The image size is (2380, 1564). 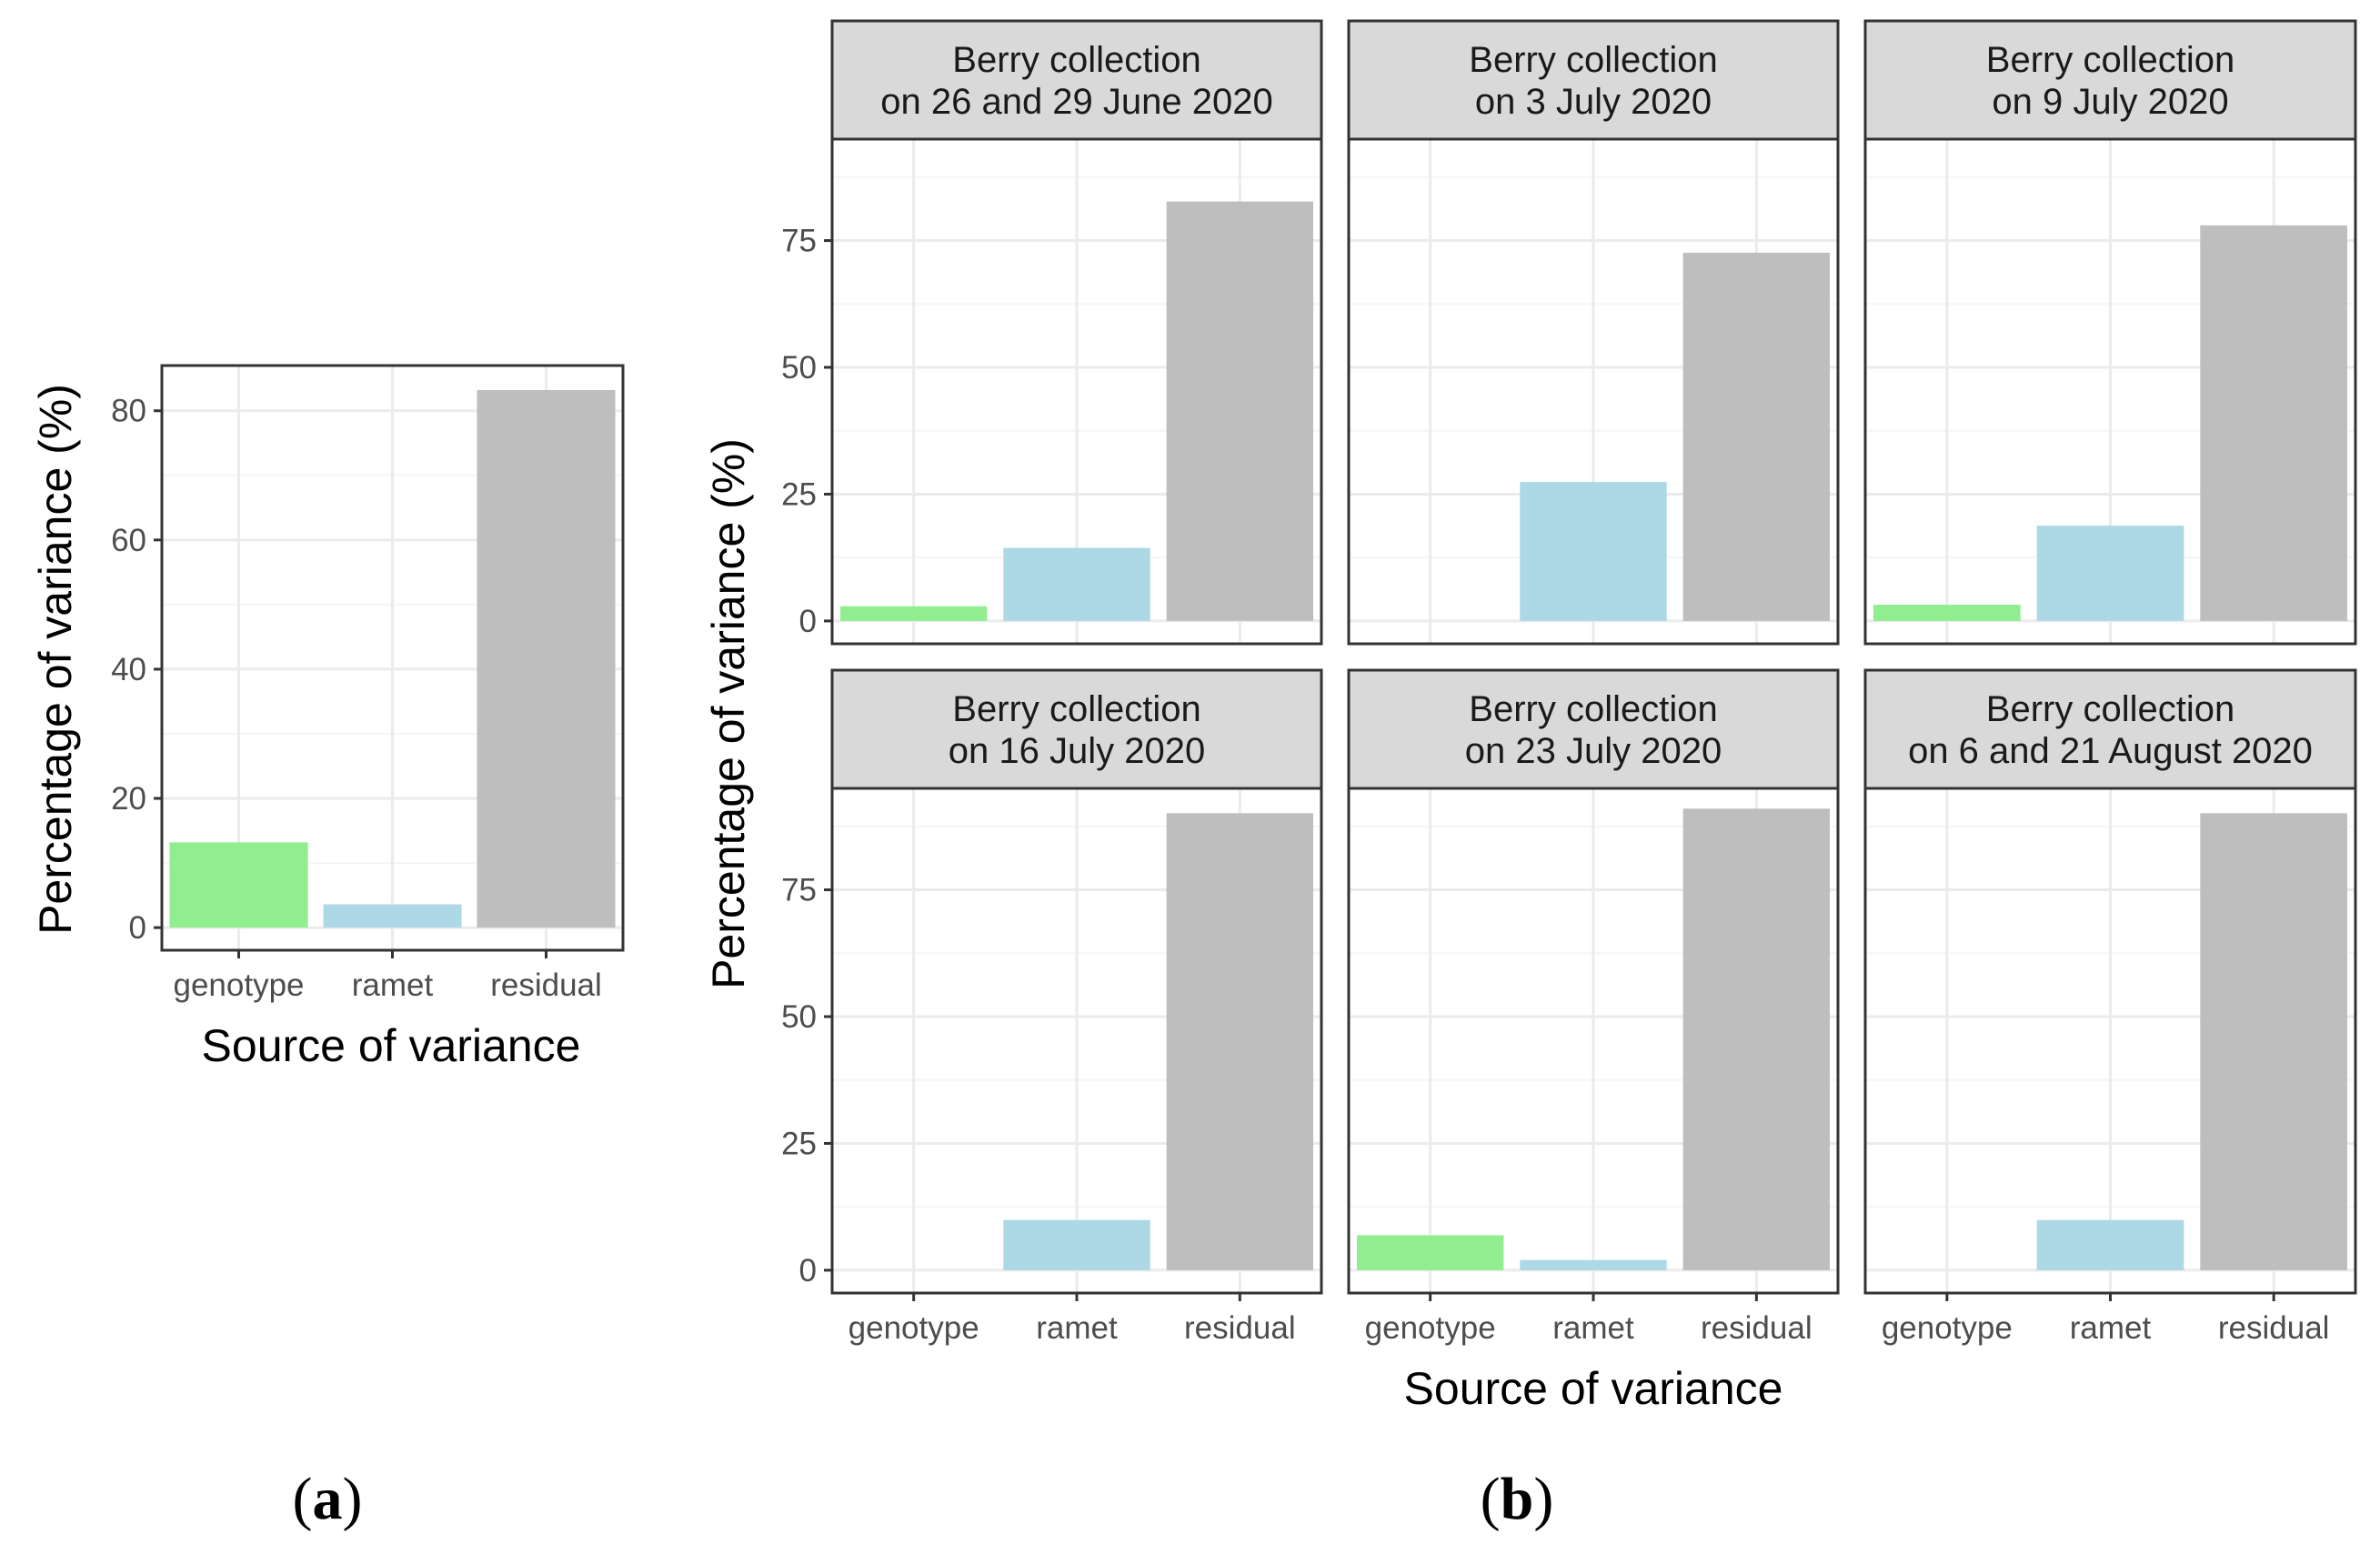 What do you see at coordinates (128, 670) in the screenshot?
I see `y-tick-label-a: 40` at bounding box center [128, 670].